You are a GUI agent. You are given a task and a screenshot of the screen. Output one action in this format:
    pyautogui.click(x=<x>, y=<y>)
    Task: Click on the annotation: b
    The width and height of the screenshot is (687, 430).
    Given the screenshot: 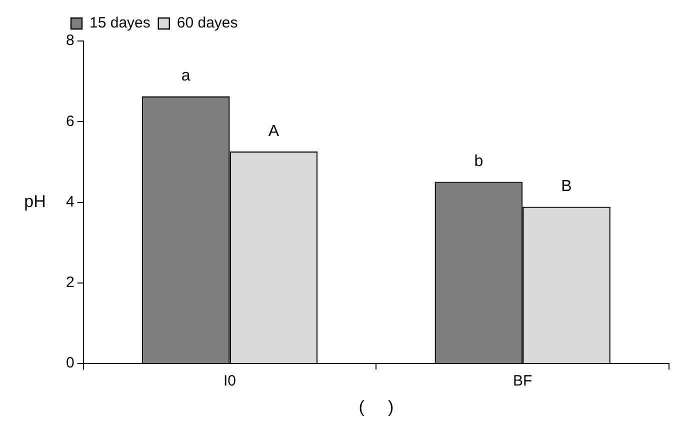 What is the action you would take?
    pyautogui.click(x=479, y=161)
    